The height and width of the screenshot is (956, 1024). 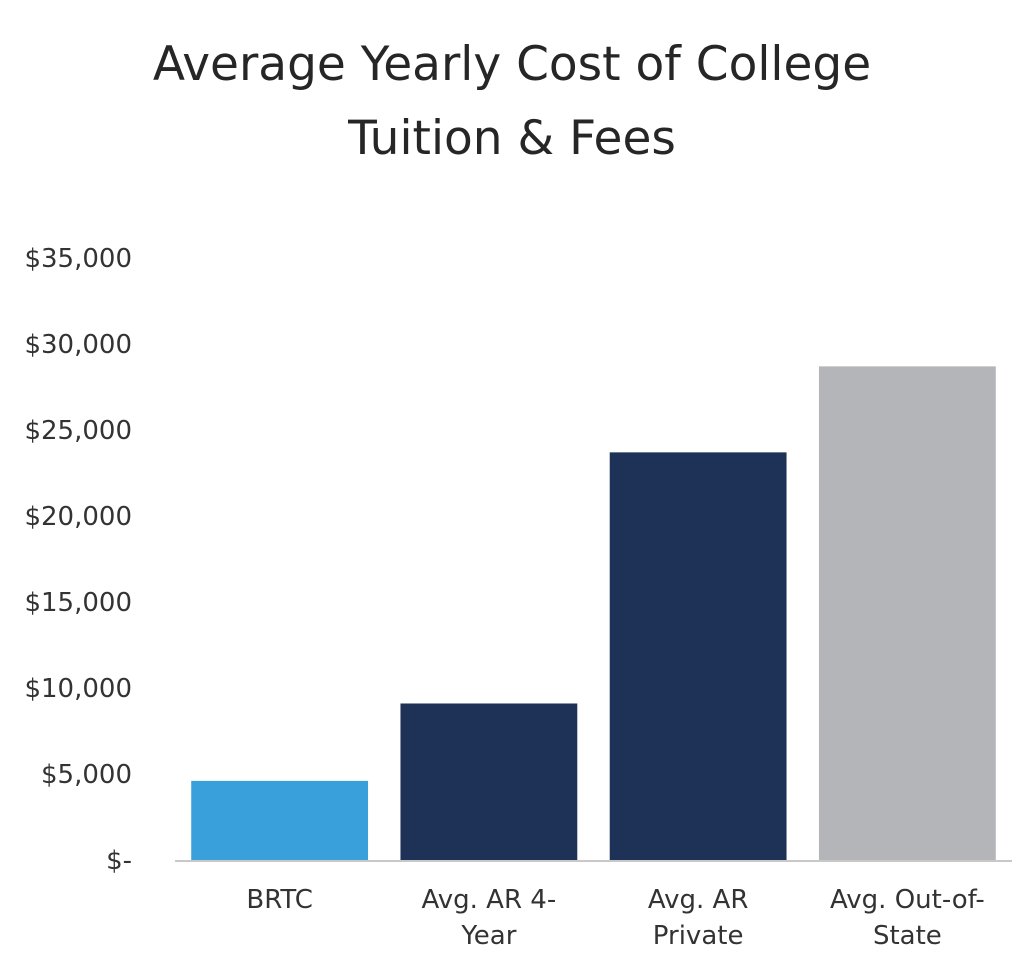 What do you see at coordinates (489, 918) in the screenshot?
I see `x-category-label: Avg. AR 4- Year` at bounding box center [489, 918].